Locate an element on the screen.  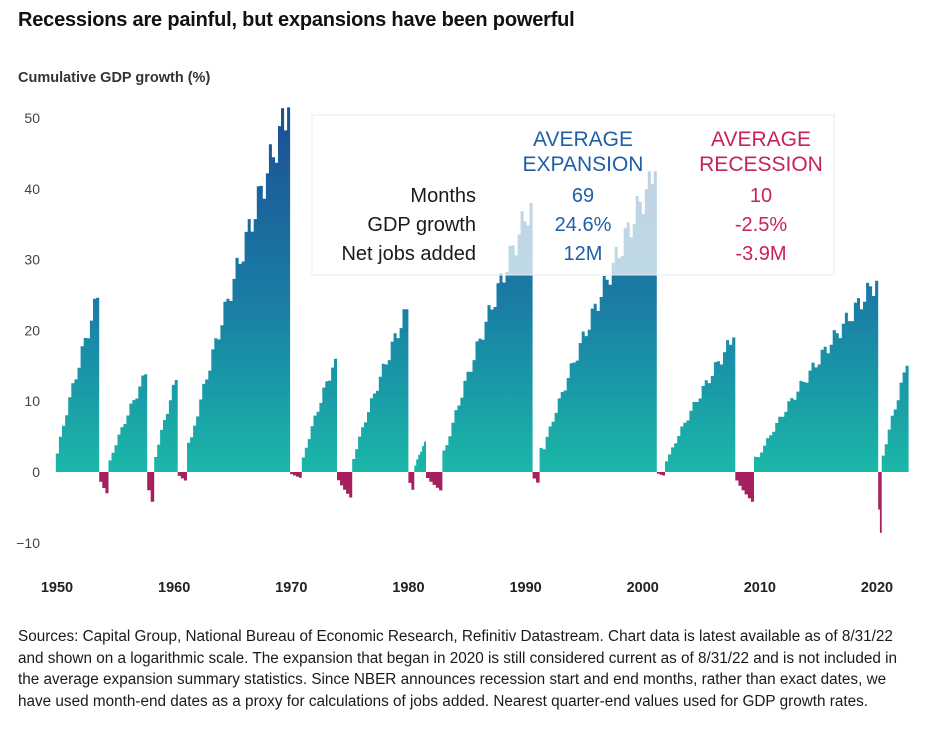
y-tick-label: −10 is located at coordinates (28, 543).